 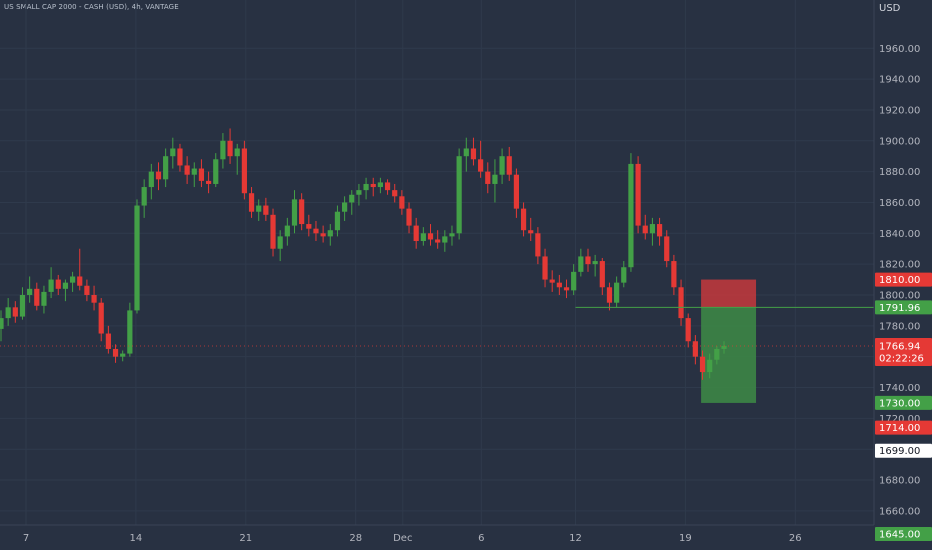 I want to click on price-axis-currency: USD, so click(x=890, y=8).